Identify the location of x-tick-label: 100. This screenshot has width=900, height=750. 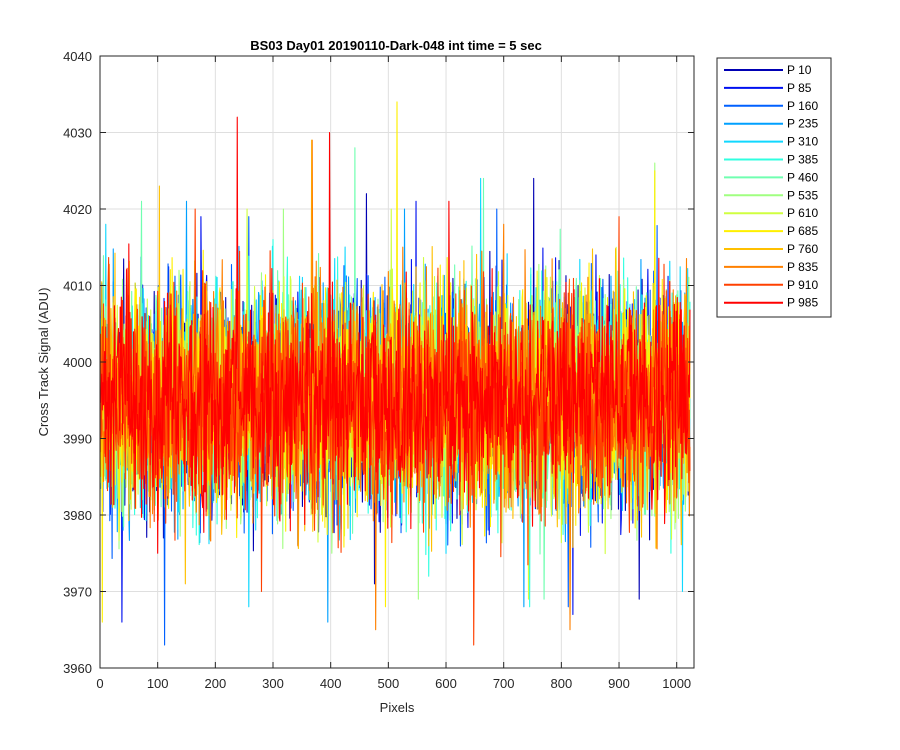
(158, 683).